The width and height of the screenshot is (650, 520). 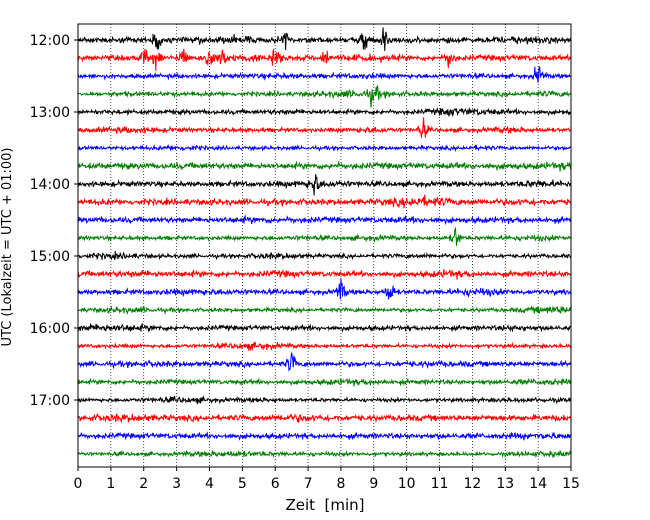 I want to click on x-tick-label-8: 8, so click(x=340, y=484).